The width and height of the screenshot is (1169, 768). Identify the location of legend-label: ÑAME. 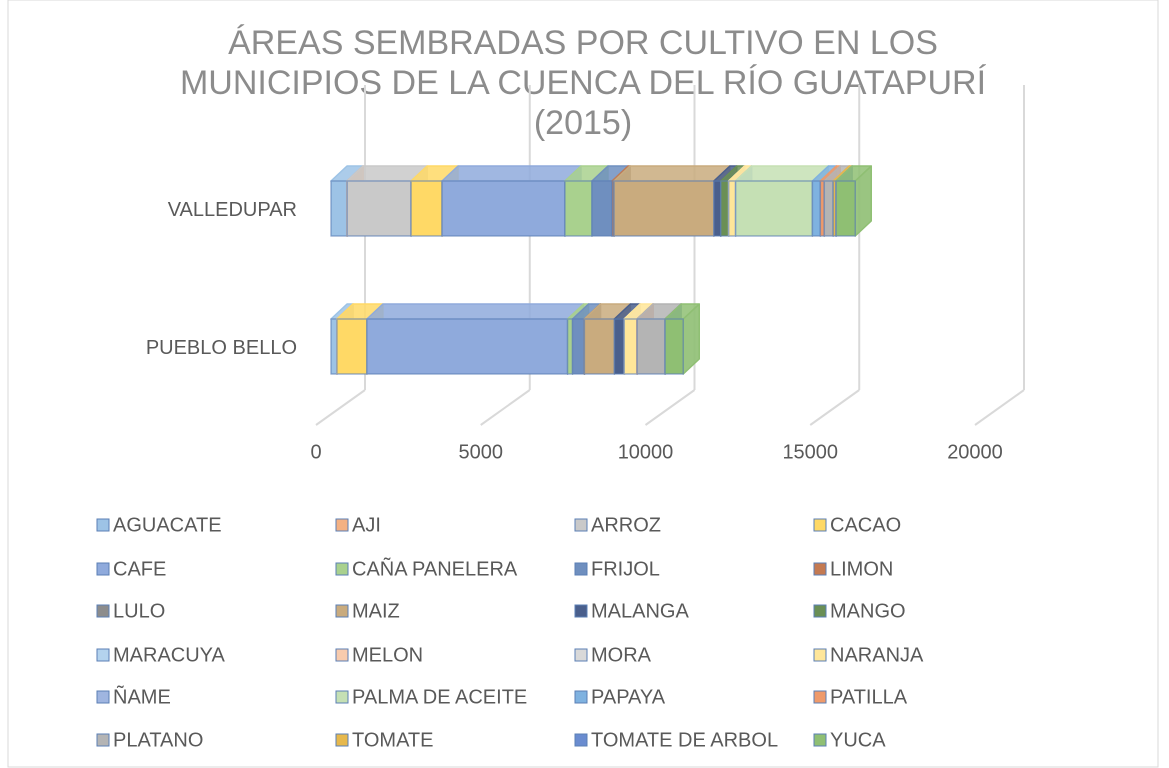
(142, 696).